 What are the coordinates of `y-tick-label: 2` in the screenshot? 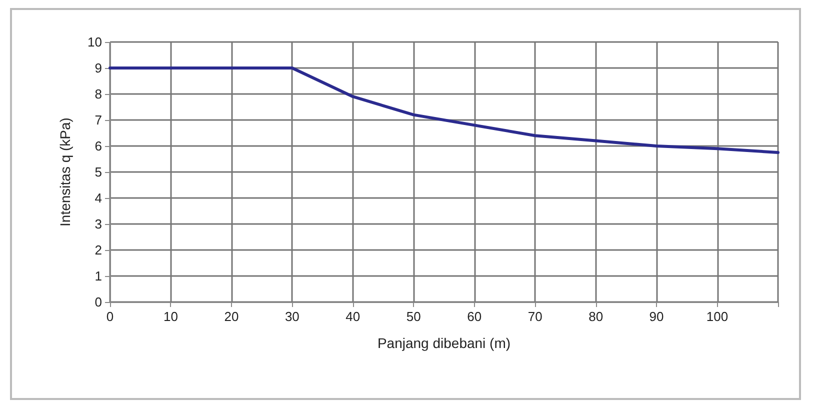 It's located at (98, 250).